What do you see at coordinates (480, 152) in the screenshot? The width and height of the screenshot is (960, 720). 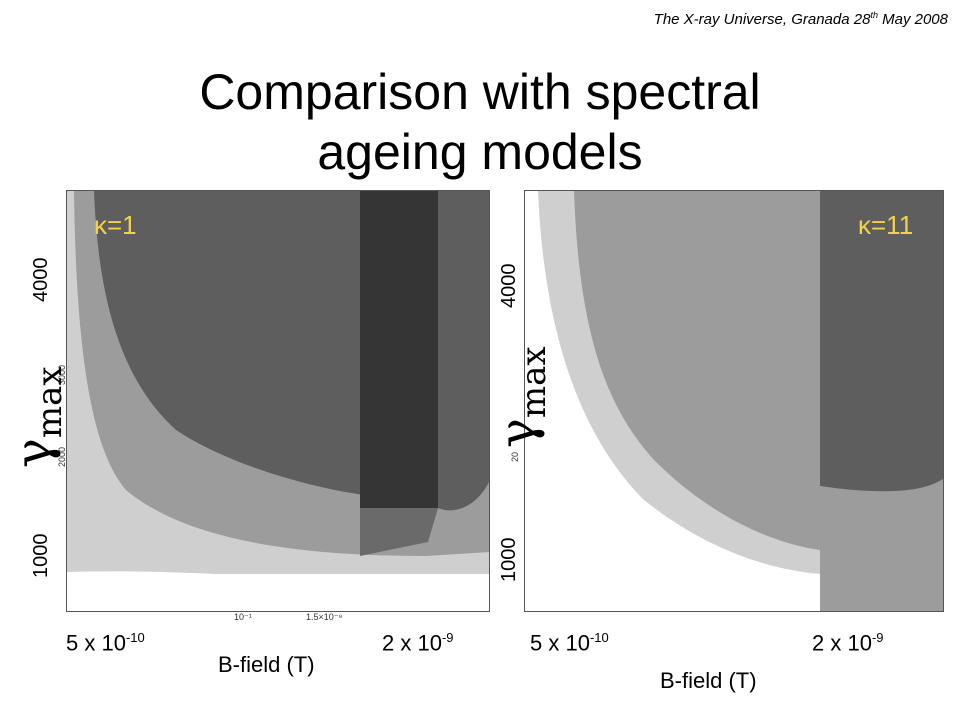 I see `title-line-2: ageing models` at bounding box center [480, 152].